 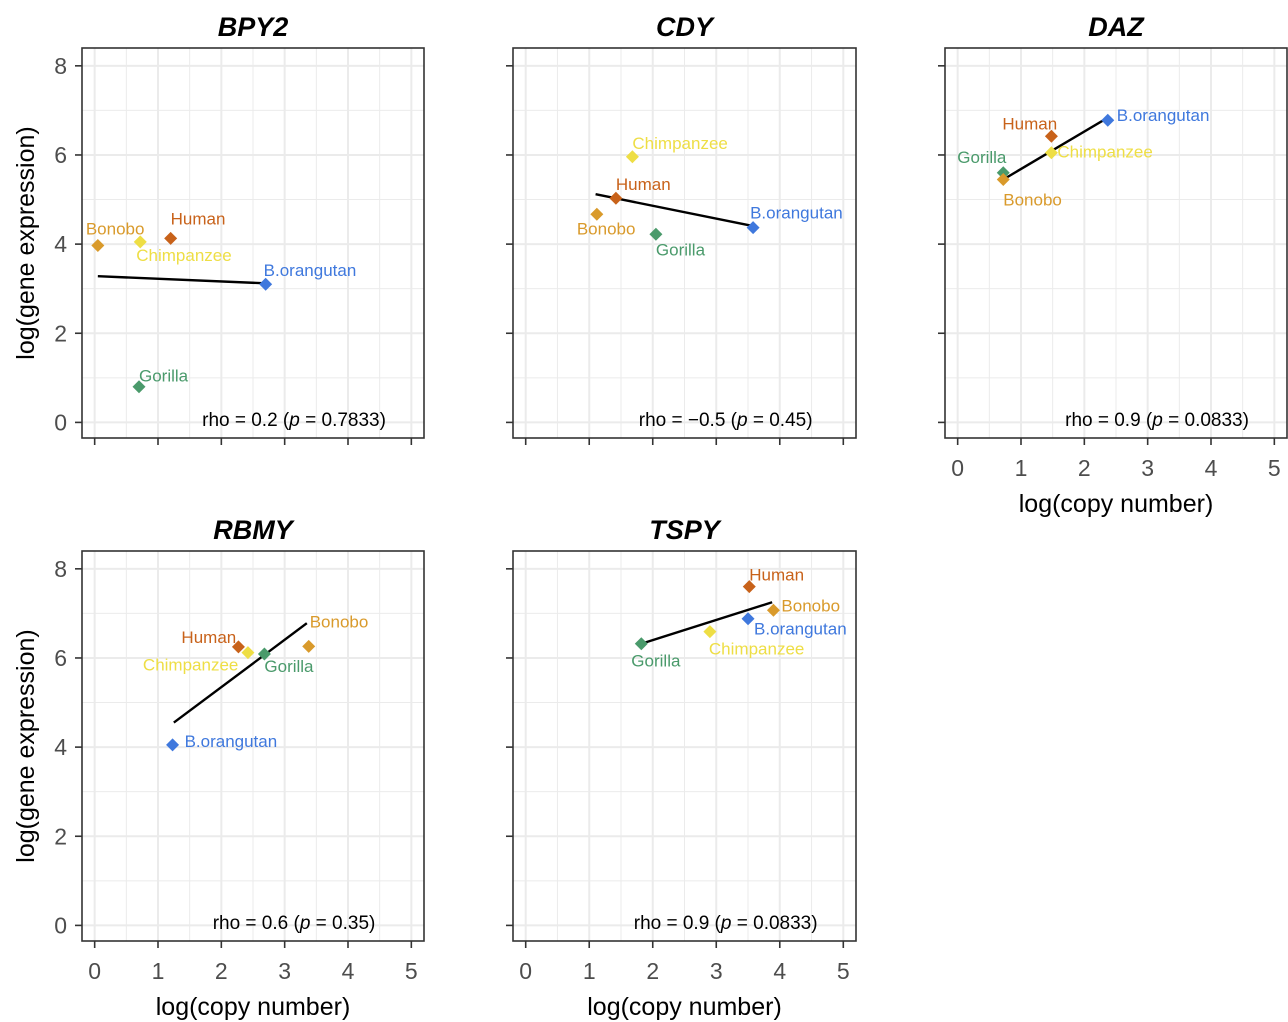 I want to click on y-tick-label: 0, so click(x=60, y=925).